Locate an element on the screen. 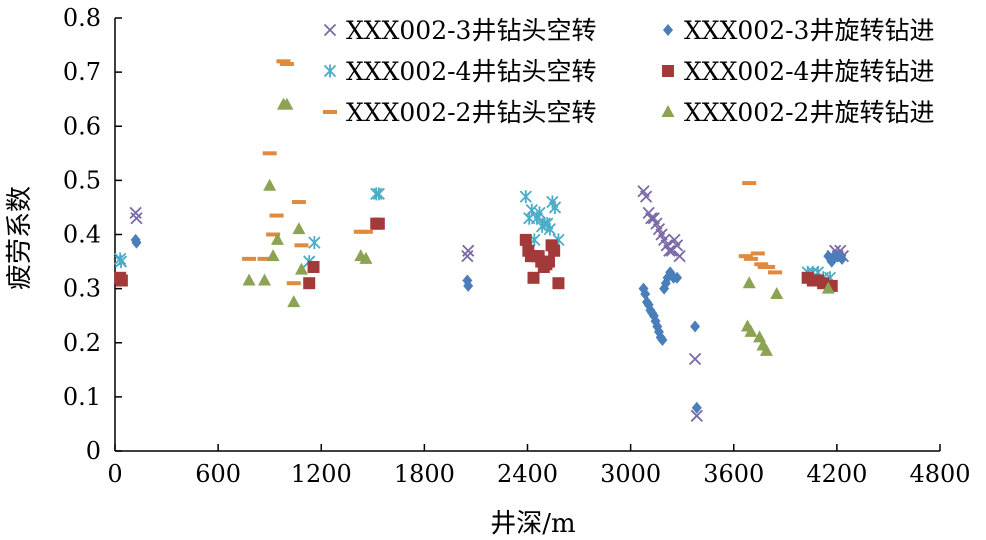 The height and width of the screenshot is (540, 986). legend-label: XXX002-2井钻头空转 is located at coordinates (471, 112).